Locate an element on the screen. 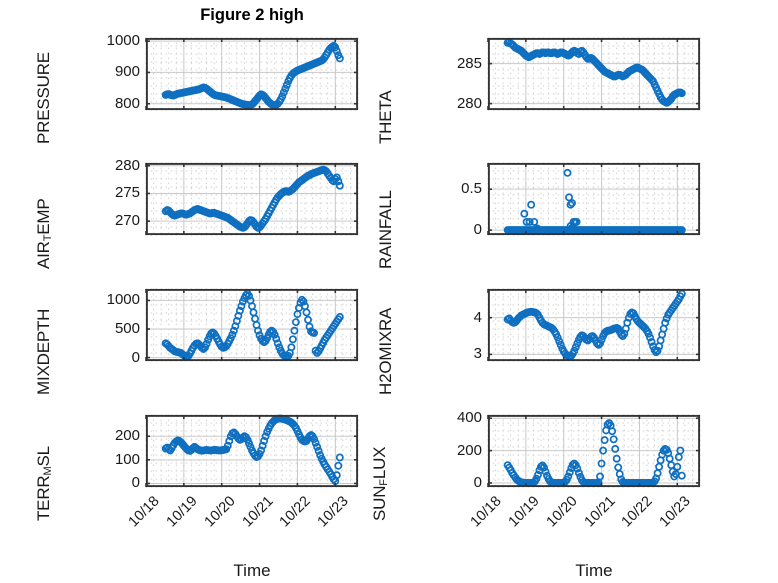  ytick-label: 0.5 is located at coordinates (471, 189).